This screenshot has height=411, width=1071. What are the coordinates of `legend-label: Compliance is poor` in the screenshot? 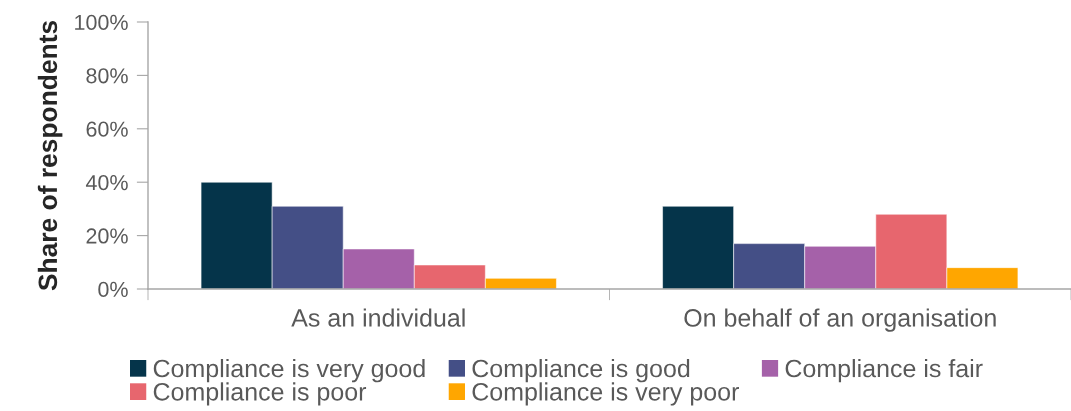 It's located at (260, 394).